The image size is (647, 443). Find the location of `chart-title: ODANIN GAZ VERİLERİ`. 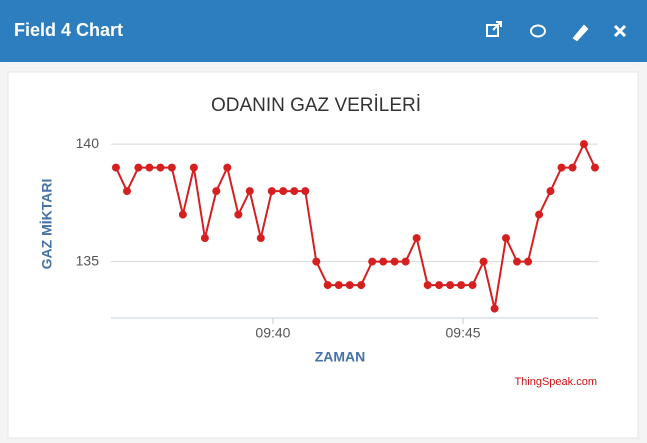

chart-title: ODANIN GAZ VERİLERİ is located at coordinates (316, 105).